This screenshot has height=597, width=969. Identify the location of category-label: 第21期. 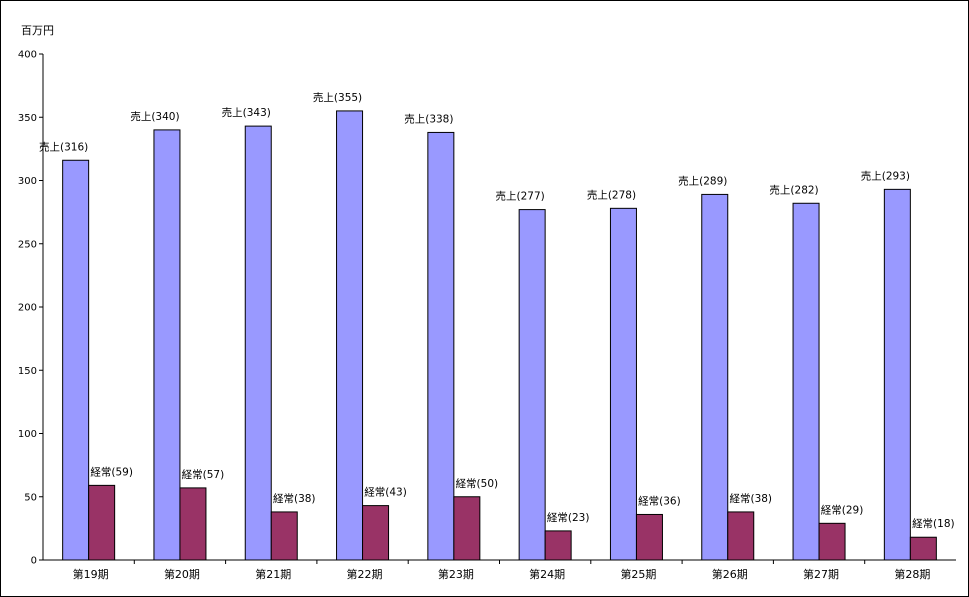
(273, 574).